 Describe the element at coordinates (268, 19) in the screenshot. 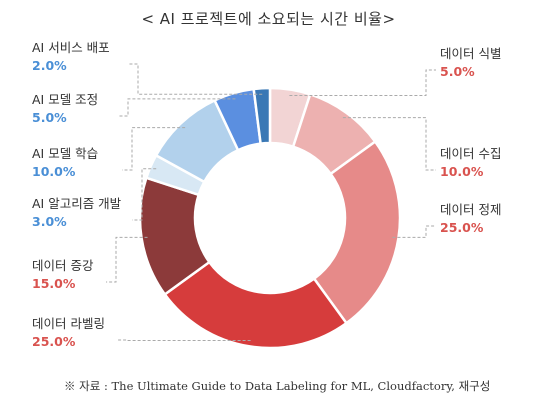

I see `chart-title: < AI 프로젝트에 소요되는 시간 비율>` at that location.